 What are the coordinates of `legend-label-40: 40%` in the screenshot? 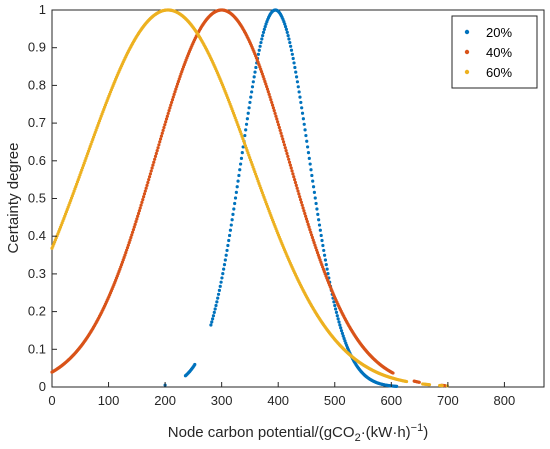 It's located at (499, 52).